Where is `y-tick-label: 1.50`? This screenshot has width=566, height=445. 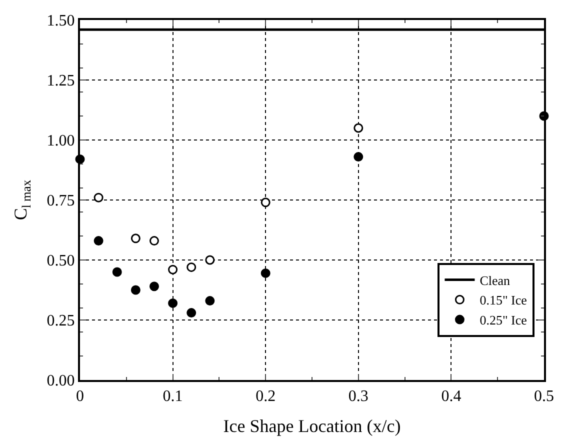
y-tick-label: 1.50 is located at coordinates (60, 21).